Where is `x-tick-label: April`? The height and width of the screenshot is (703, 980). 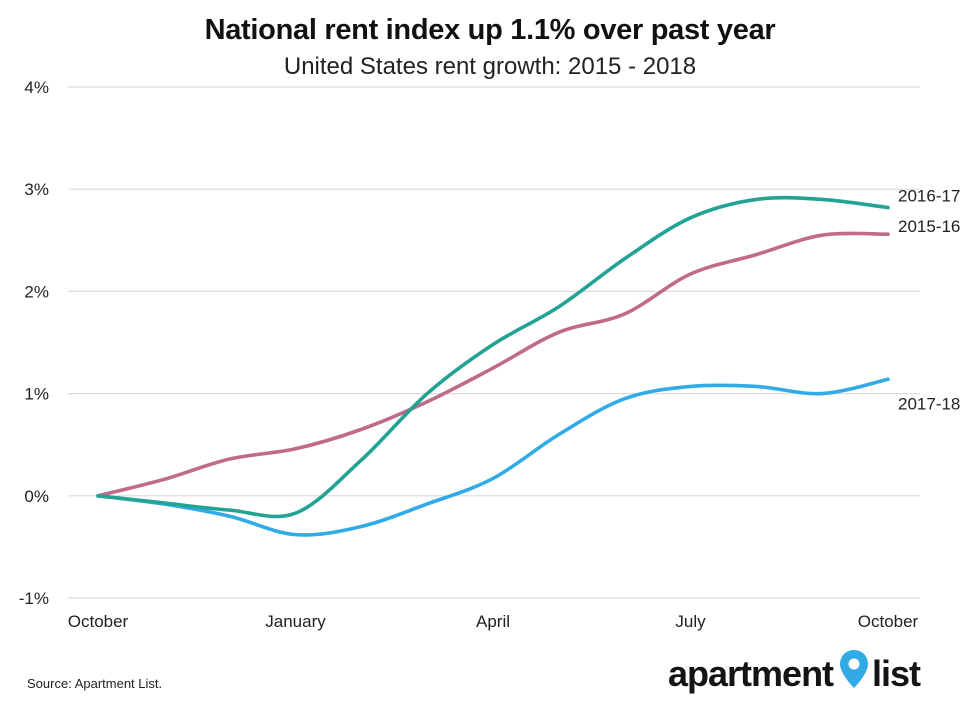 x-tick-label: April is located at coordinates (493, 621).